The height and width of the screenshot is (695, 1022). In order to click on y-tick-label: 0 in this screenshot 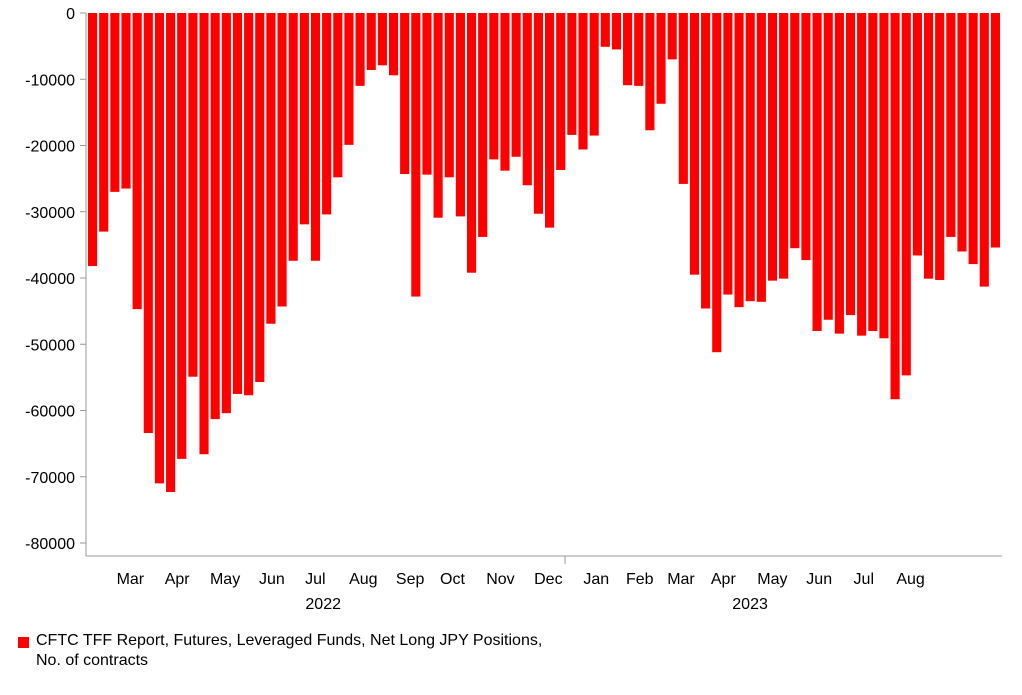, I will do `click(70, 14)`.